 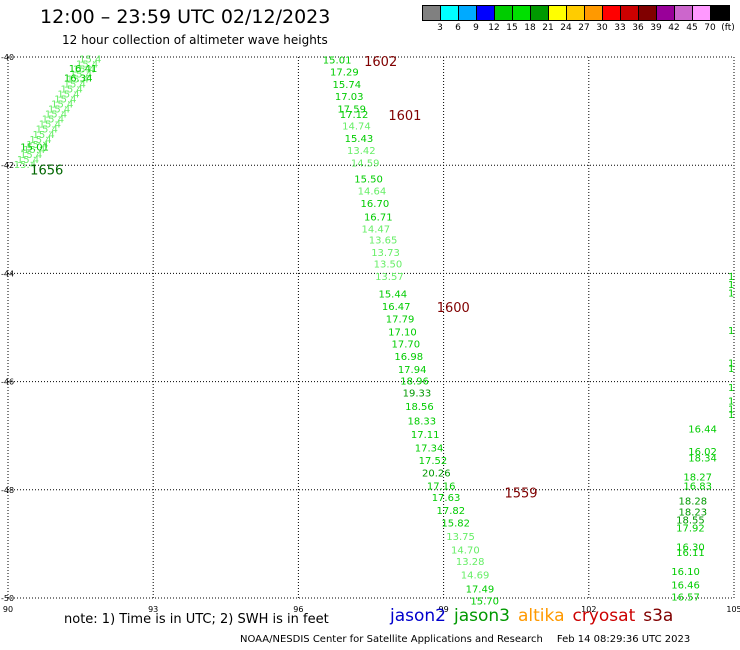 I want to click on swh-value: 16.41, so click(x=83, y=69).